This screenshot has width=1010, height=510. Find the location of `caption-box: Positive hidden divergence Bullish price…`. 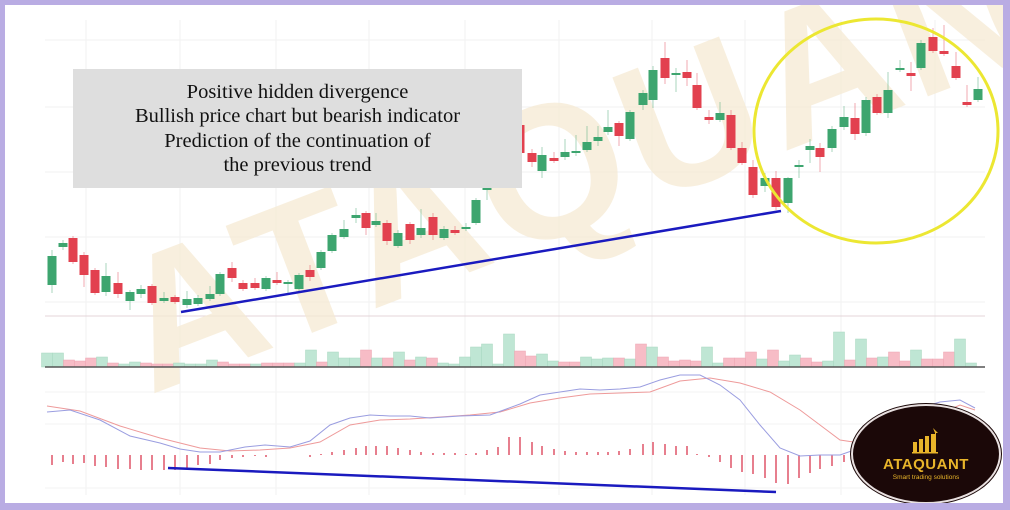

caption-box: Positive hidden divergence Bullish price… is located at coordinates (297, 128).